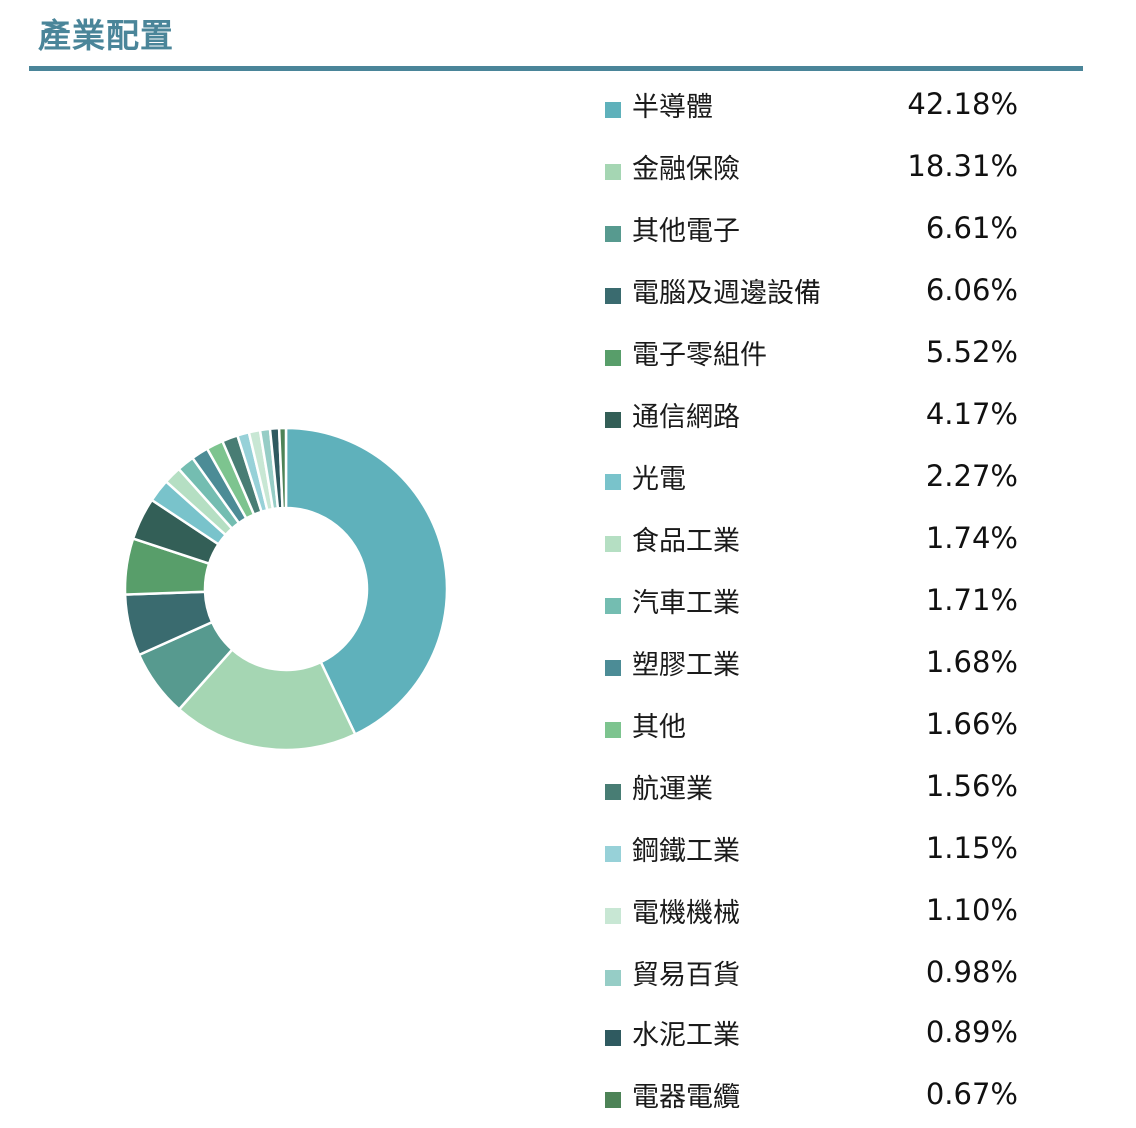  What do you see at coordinates (971, 476) in the screenshot?
I see `legend-value: 2.27%` at bounding box center [971, 476].